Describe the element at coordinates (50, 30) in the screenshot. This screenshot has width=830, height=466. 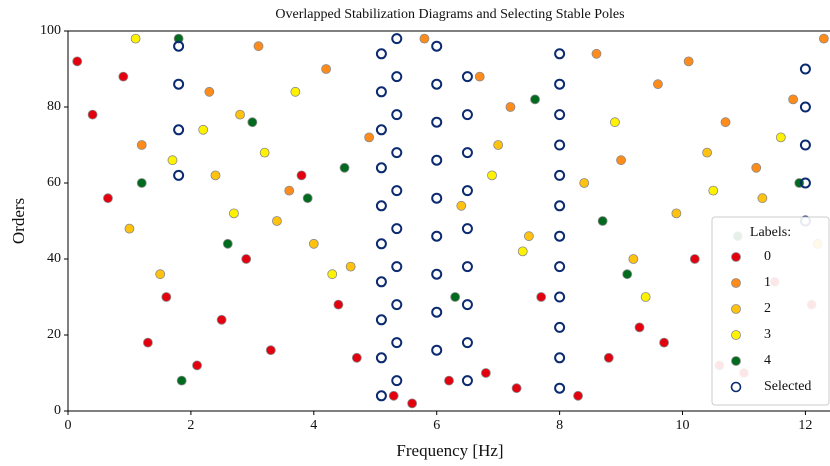
I see `y-tick-label: 100` at that location.